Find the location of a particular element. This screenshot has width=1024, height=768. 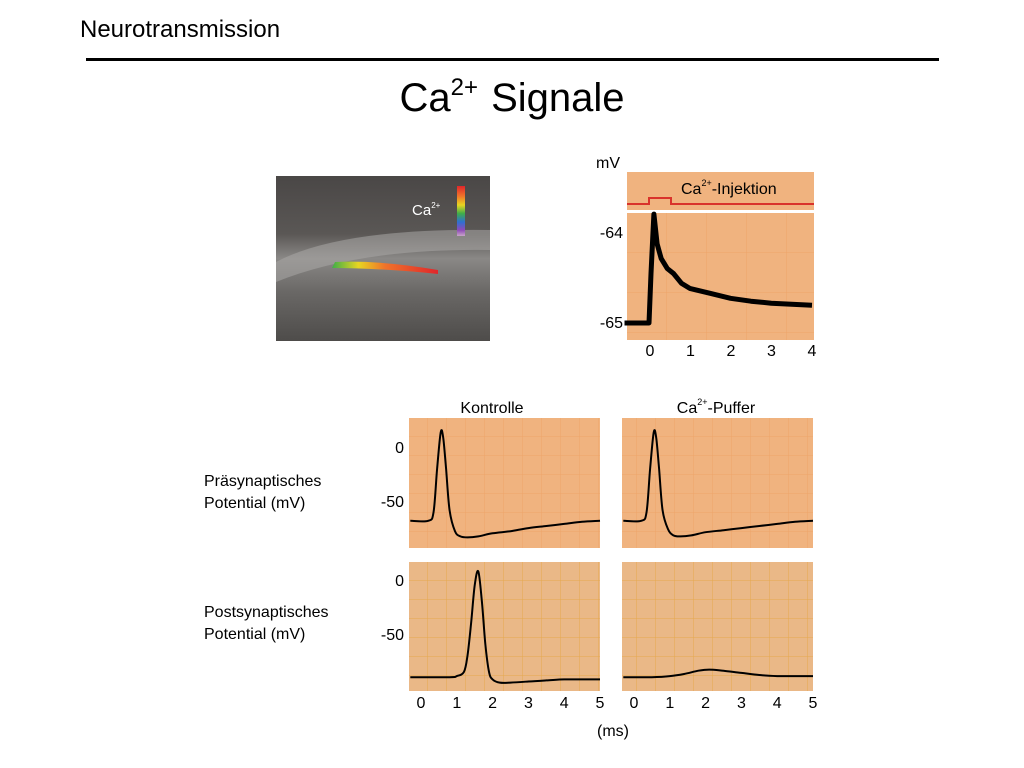

puffer-x-tick-3: 3 is located at coordinates (741, 703).